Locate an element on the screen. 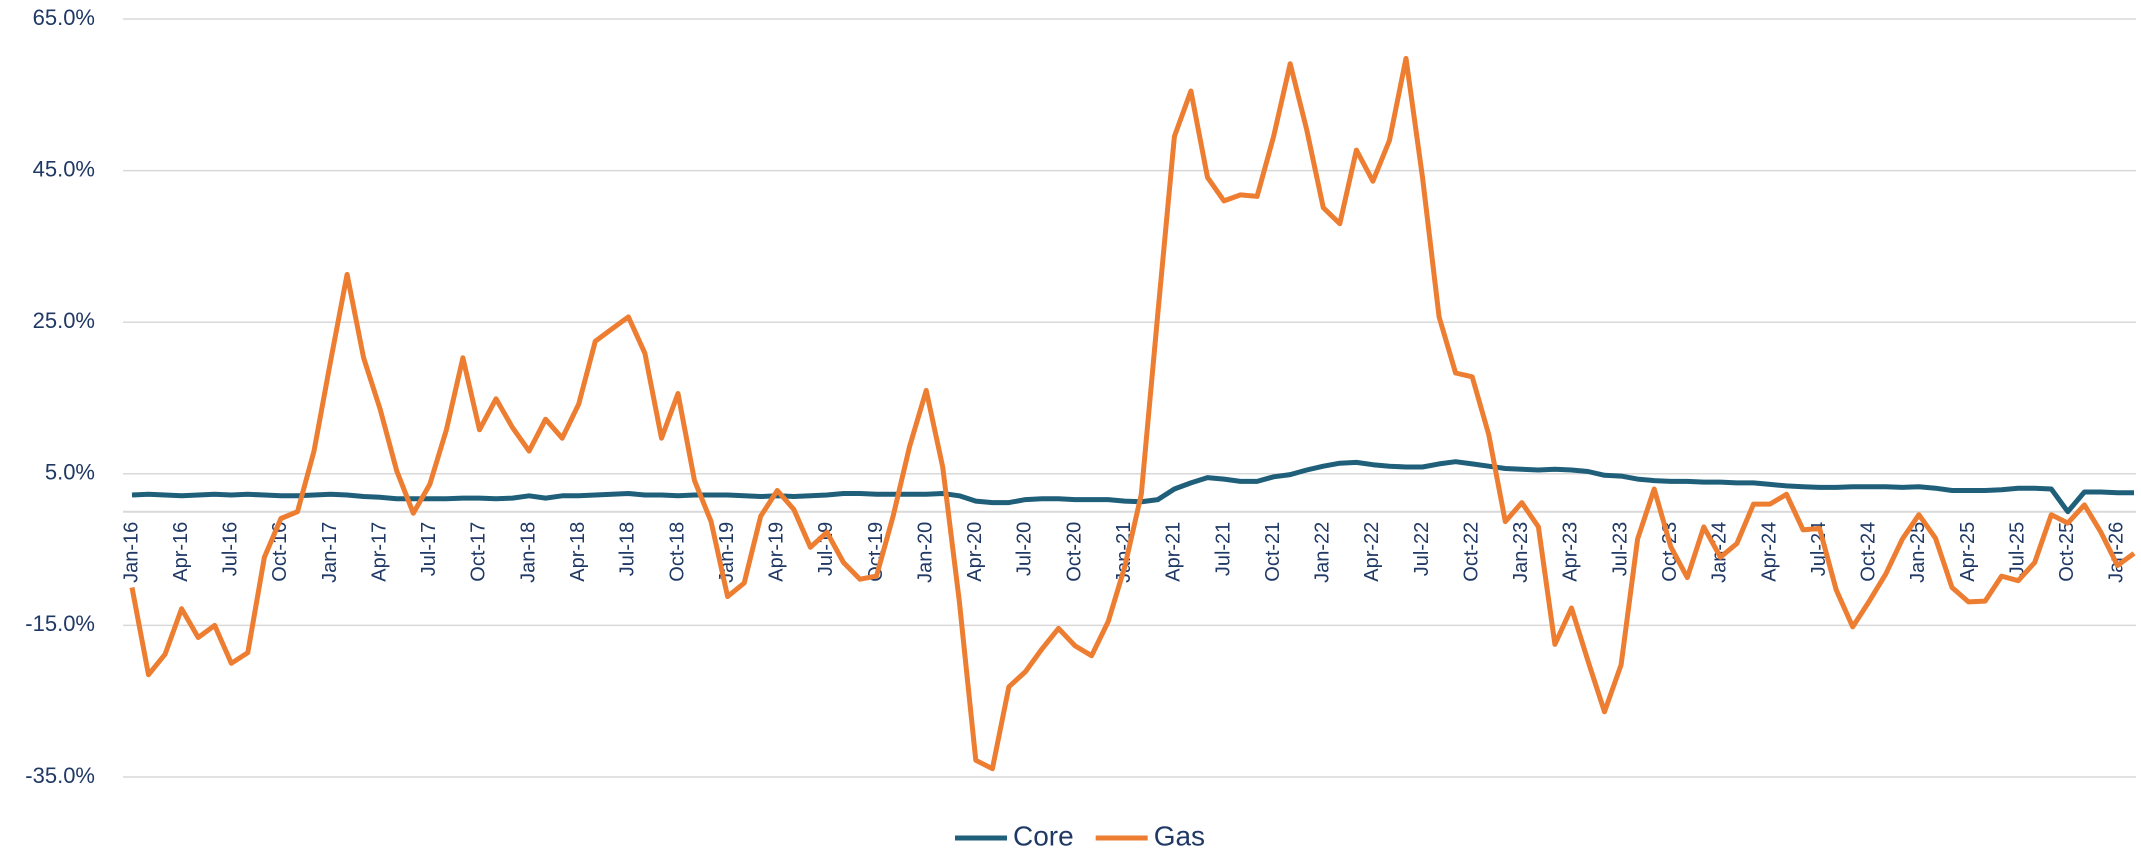 Image resolution: width=2141 pixels, height=852 pixels. x-tick-label: Jul-22 is located at coordinates (1422, 549).